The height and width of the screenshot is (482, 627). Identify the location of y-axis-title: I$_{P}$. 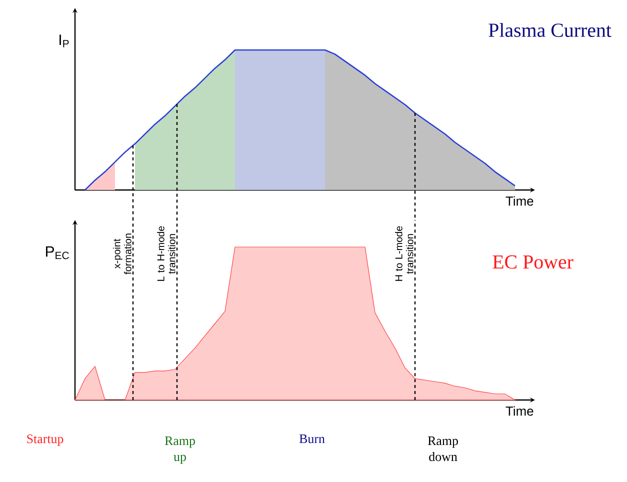
(64, 41).